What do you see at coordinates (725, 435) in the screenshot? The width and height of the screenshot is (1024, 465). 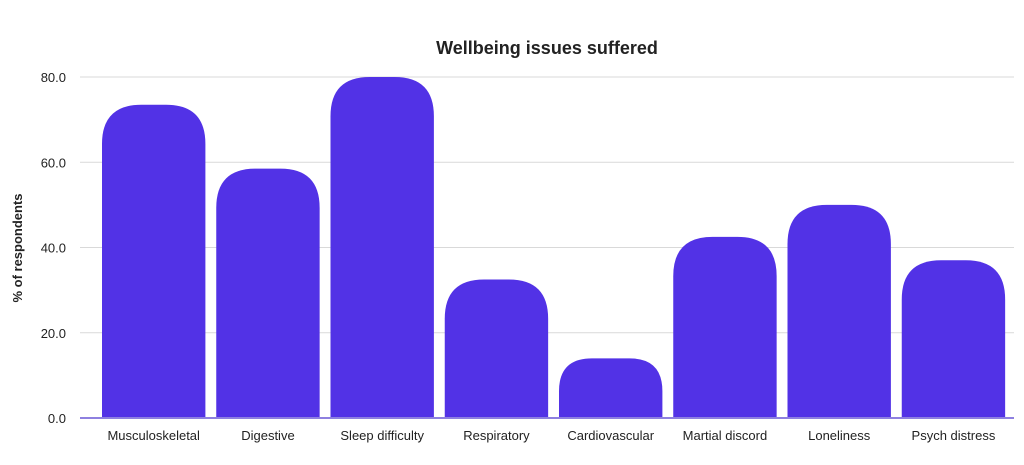 I see `x-tick-label: Martial discord` at bounding box center [725, 435].